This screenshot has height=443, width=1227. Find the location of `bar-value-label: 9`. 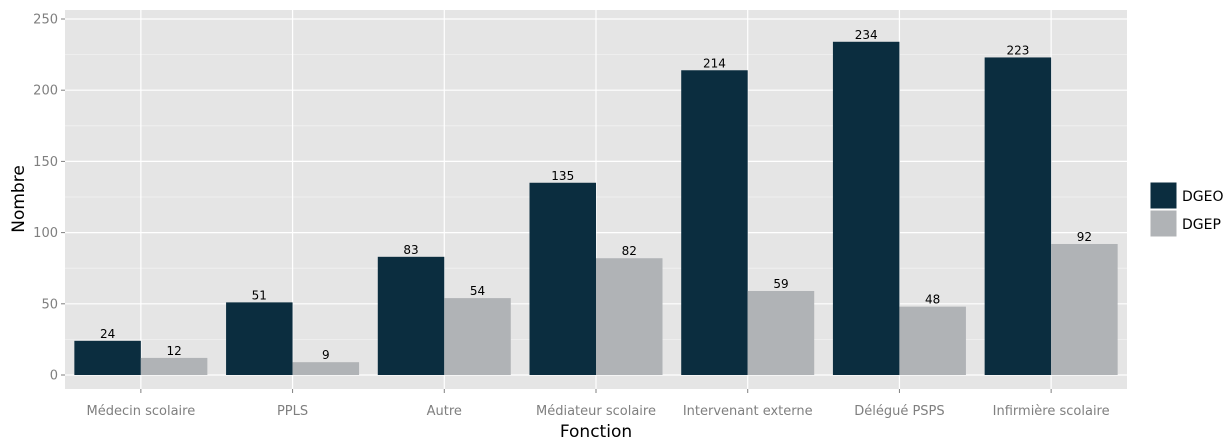

bar-value-label: 9 is located at coordinates (326, 355).